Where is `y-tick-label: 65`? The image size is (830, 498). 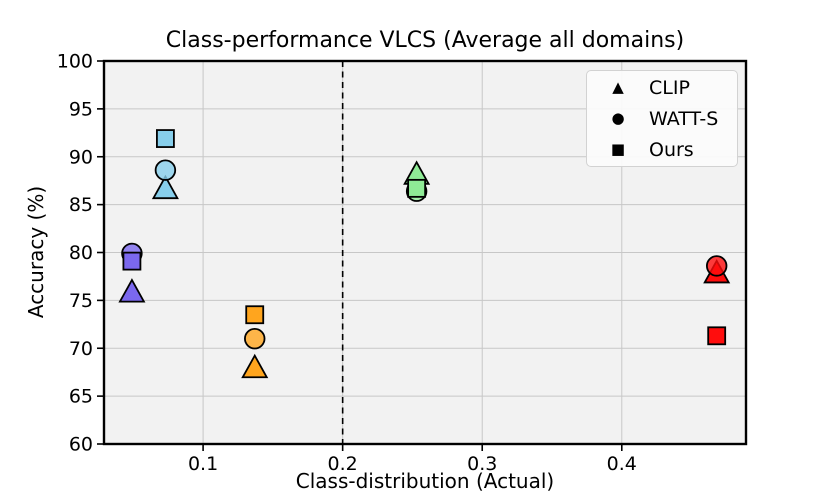
y-tick-label: 65 is located at coordinates (81, 397).